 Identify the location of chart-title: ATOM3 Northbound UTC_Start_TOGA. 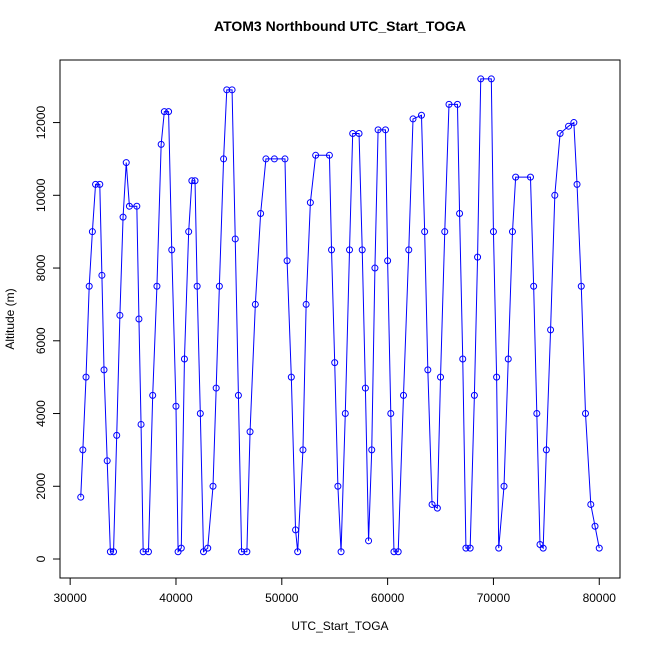
(340, 26).